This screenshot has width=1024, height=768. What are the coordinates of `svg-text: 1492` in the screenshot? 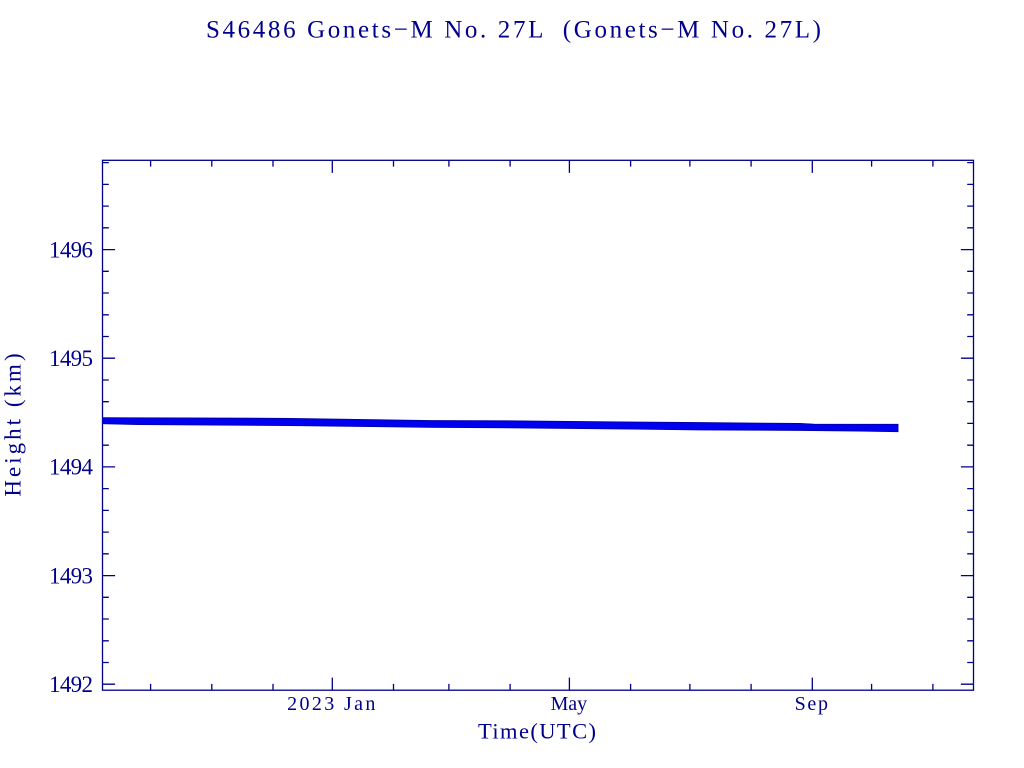 It's located at (71, 684).